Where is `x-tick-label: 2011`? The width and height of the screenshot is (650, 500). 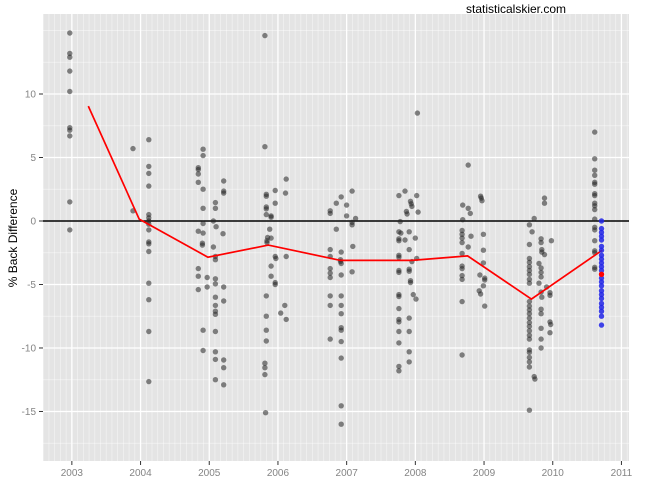 x-tick-label: 2011 is located at coordinates (622, 473).